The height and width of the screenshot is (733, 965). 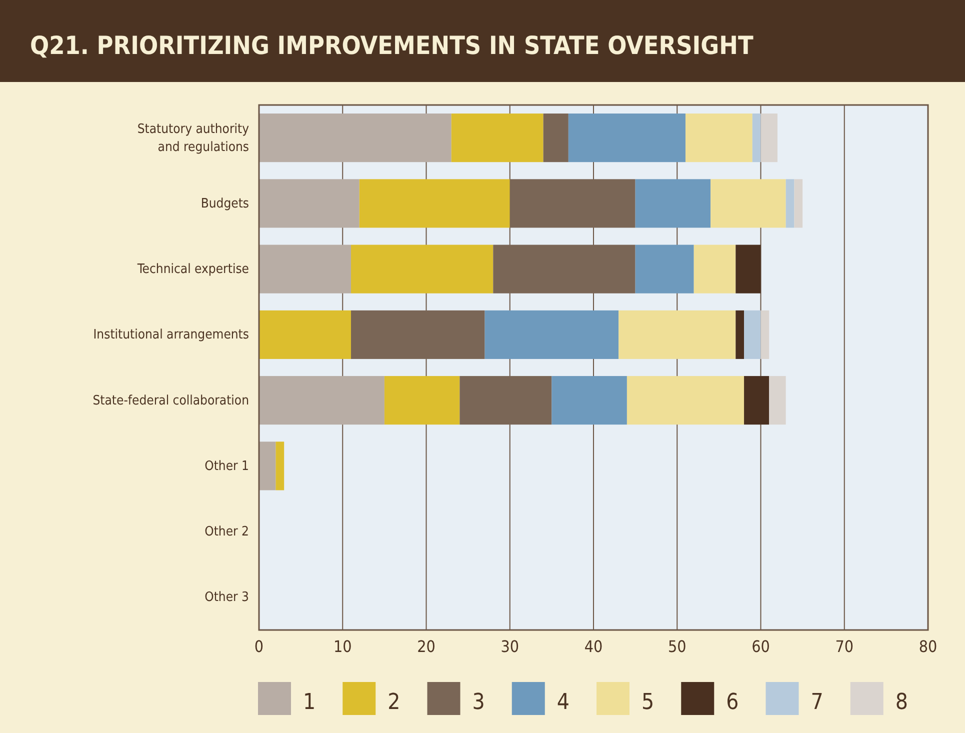 I want to click on chart-title: Q21. PRIORITIZING IMPROVEMENTS IN STATE OVERSIGHT, so click(x=392, y=45).